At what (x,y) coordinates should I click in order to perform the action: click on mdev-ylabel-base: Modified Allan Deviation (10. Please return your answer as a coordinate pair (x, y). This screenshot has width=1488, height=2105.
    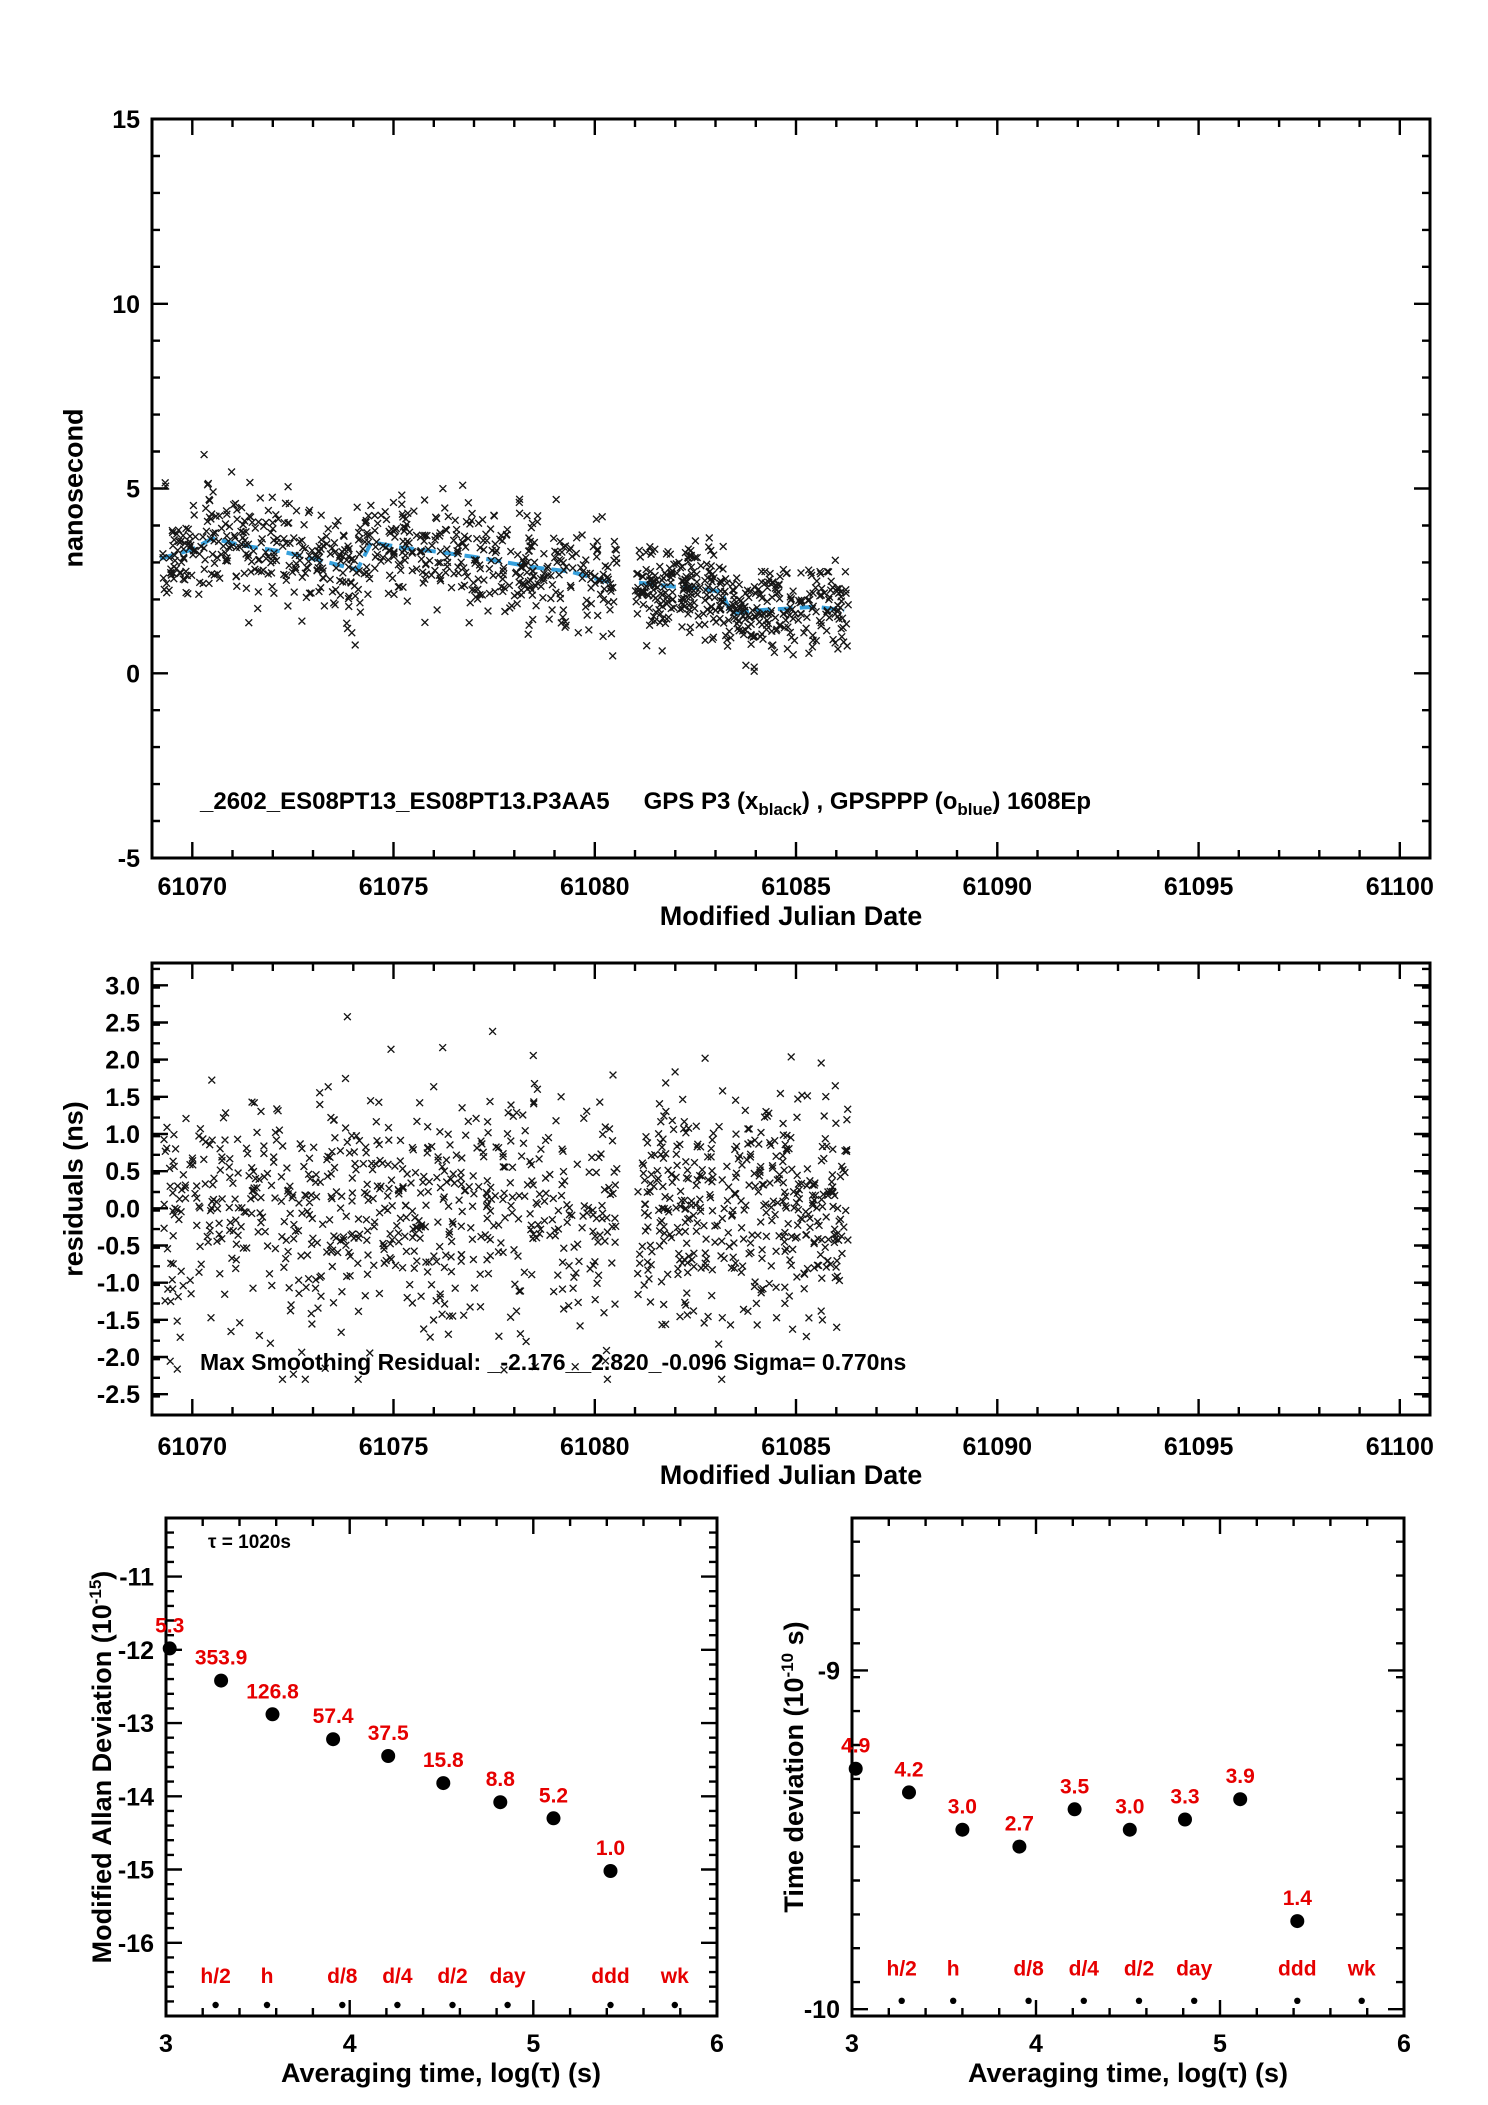
    Looking at the image, I should click on (102, 1784).